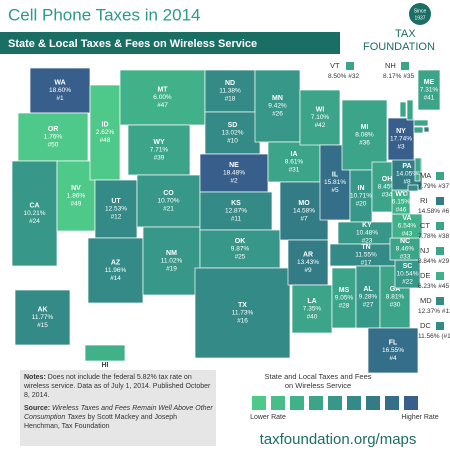 The image size is (450, 450). I want to click on state-abbr: PA, so click(406, 166).